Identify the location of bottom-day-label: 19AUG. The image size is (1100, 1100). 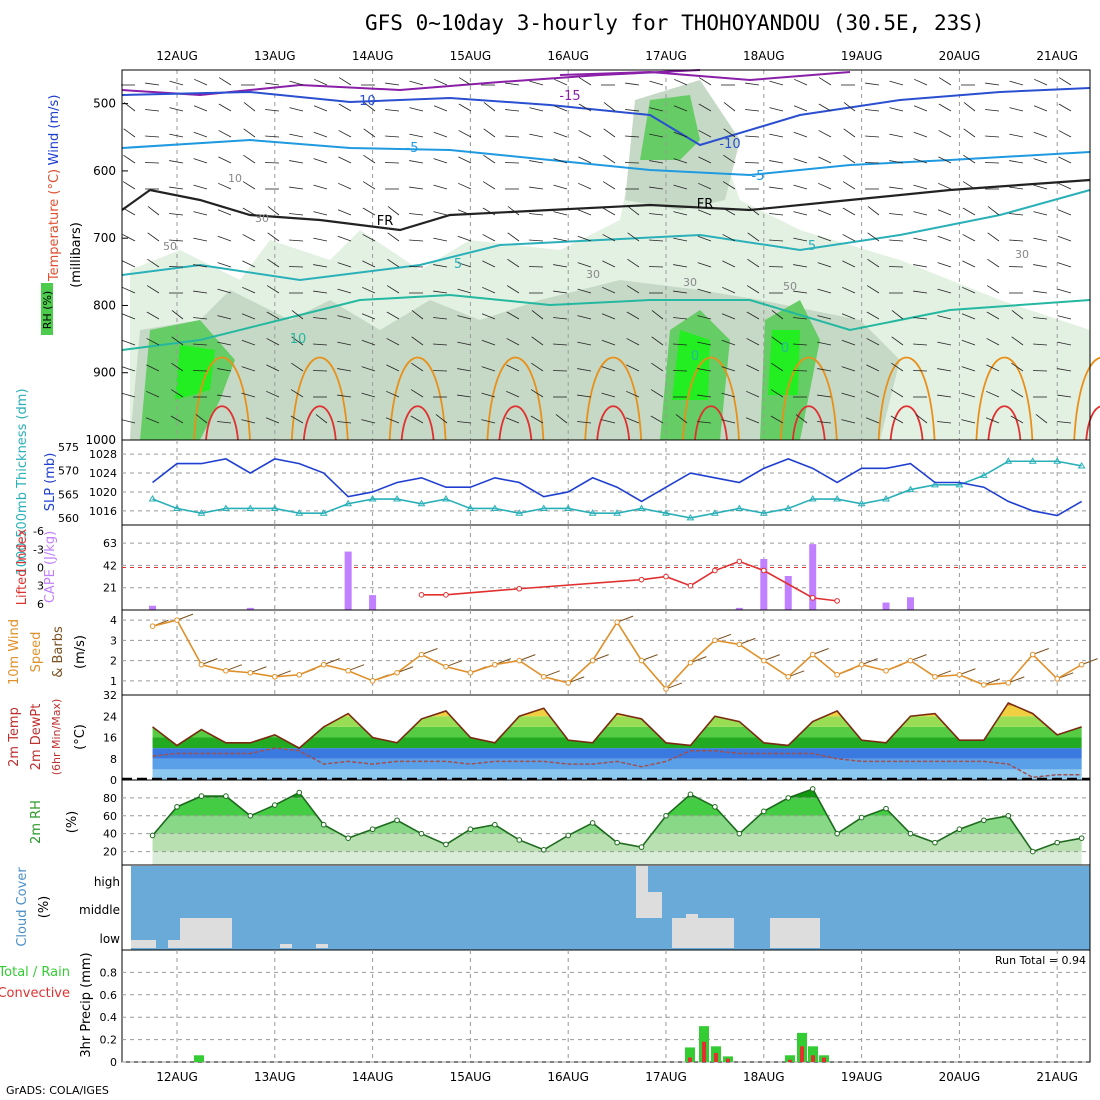
(862, 1077).